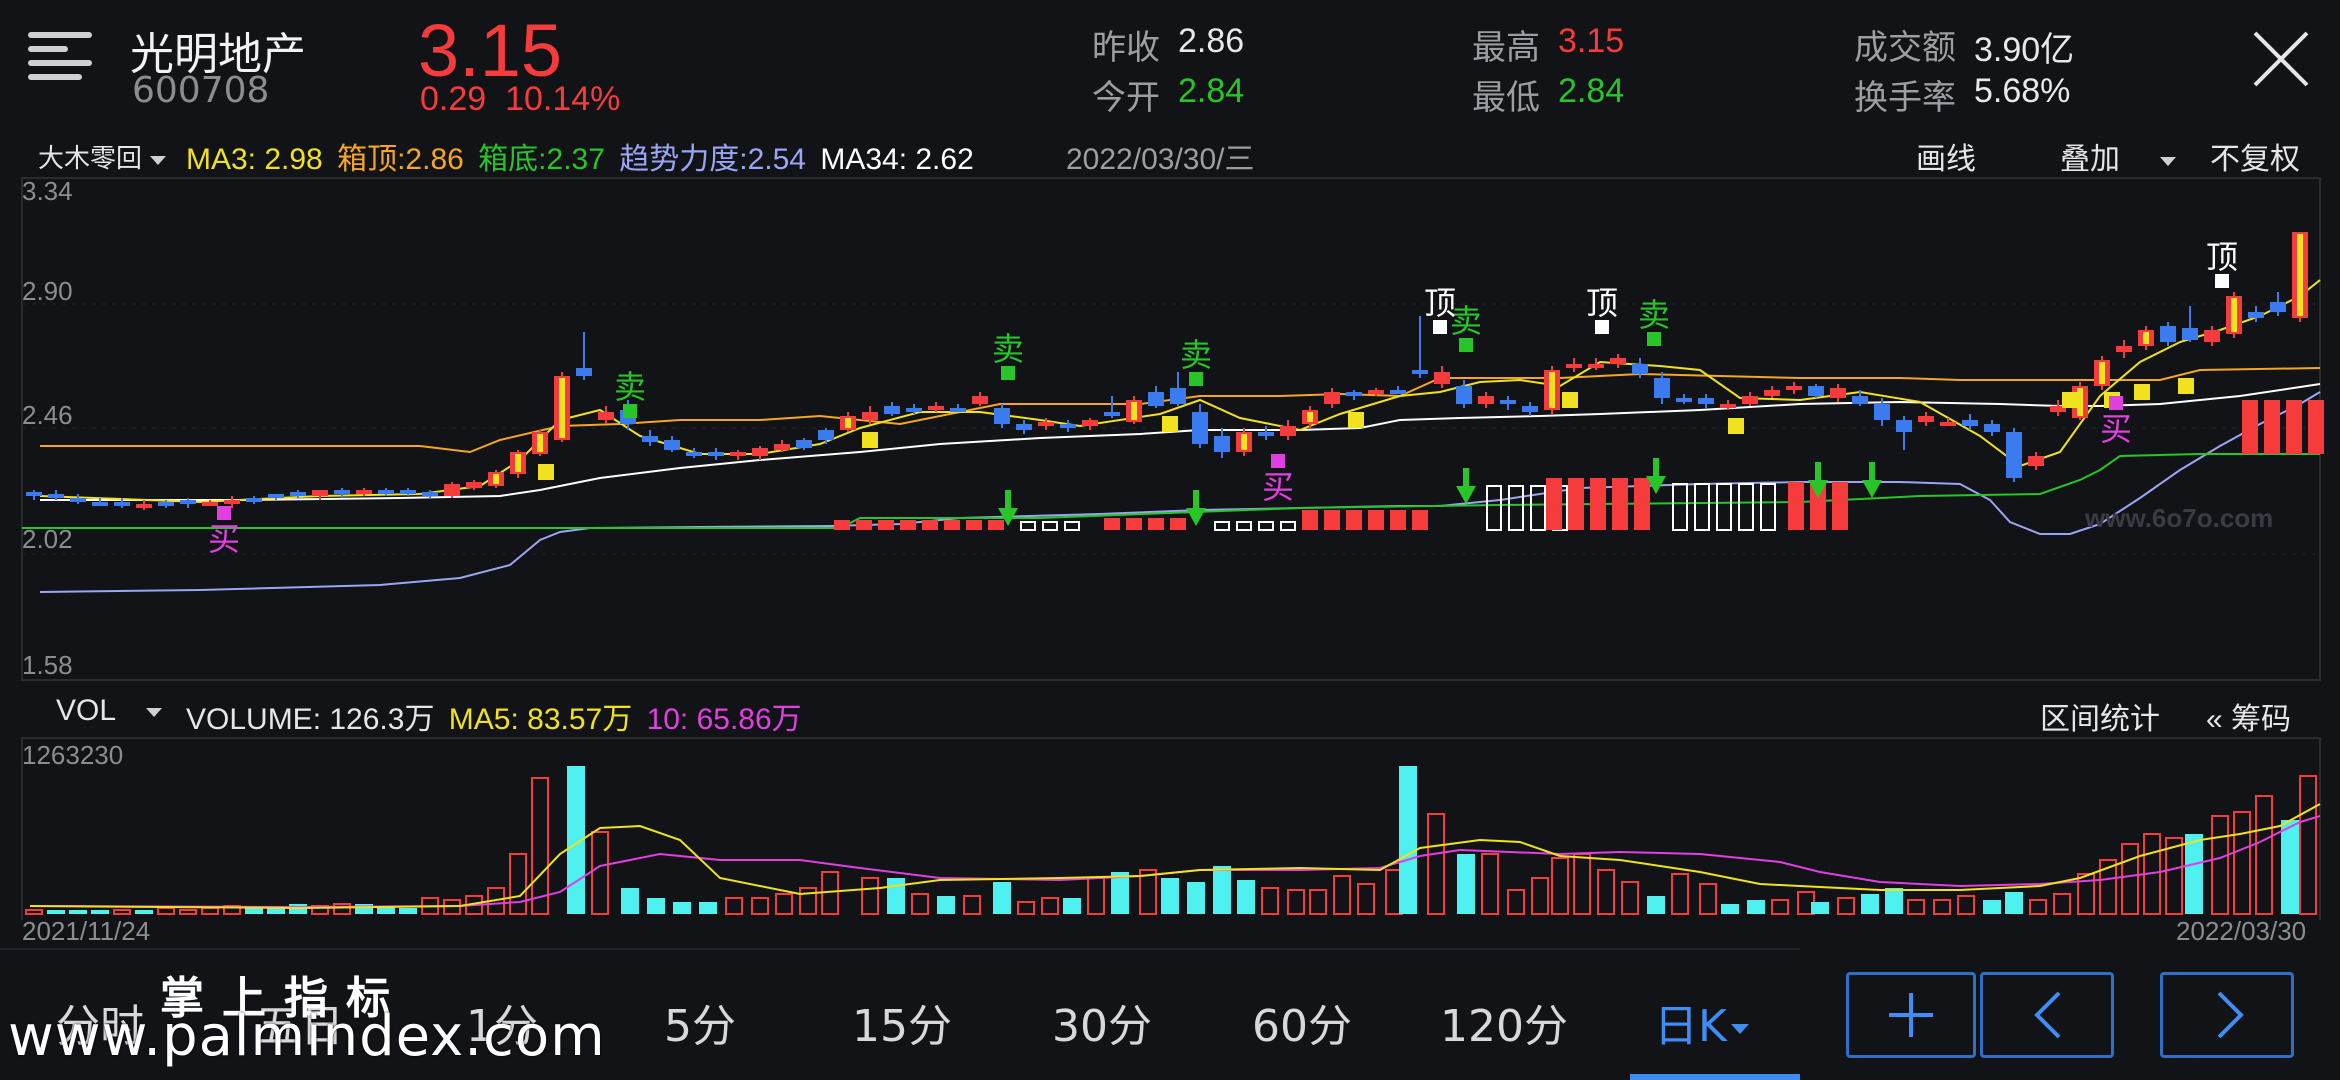 The image size is (2340, 1080). What do you see at coordinates (453, 99) in the screenshot?
I see `change-amount: 0.29` at bounding box center [453, 99].